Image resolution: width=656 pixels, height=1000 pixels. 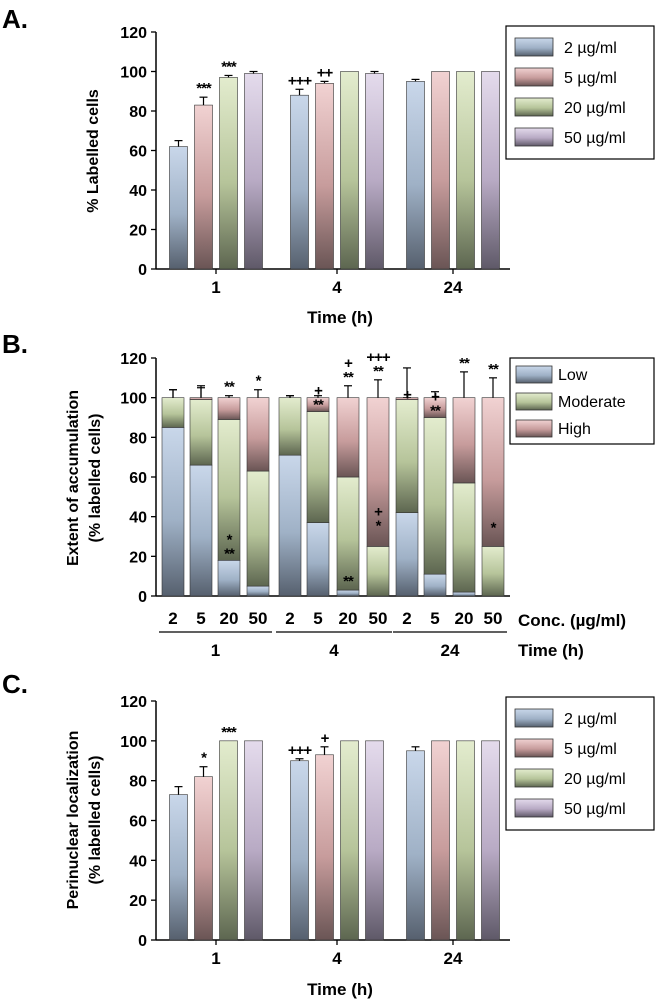 What do you see at coordinates (574, 429) in the screenshot?
I see `panel-b-legend-label: High` at bounding box center [574, 429].